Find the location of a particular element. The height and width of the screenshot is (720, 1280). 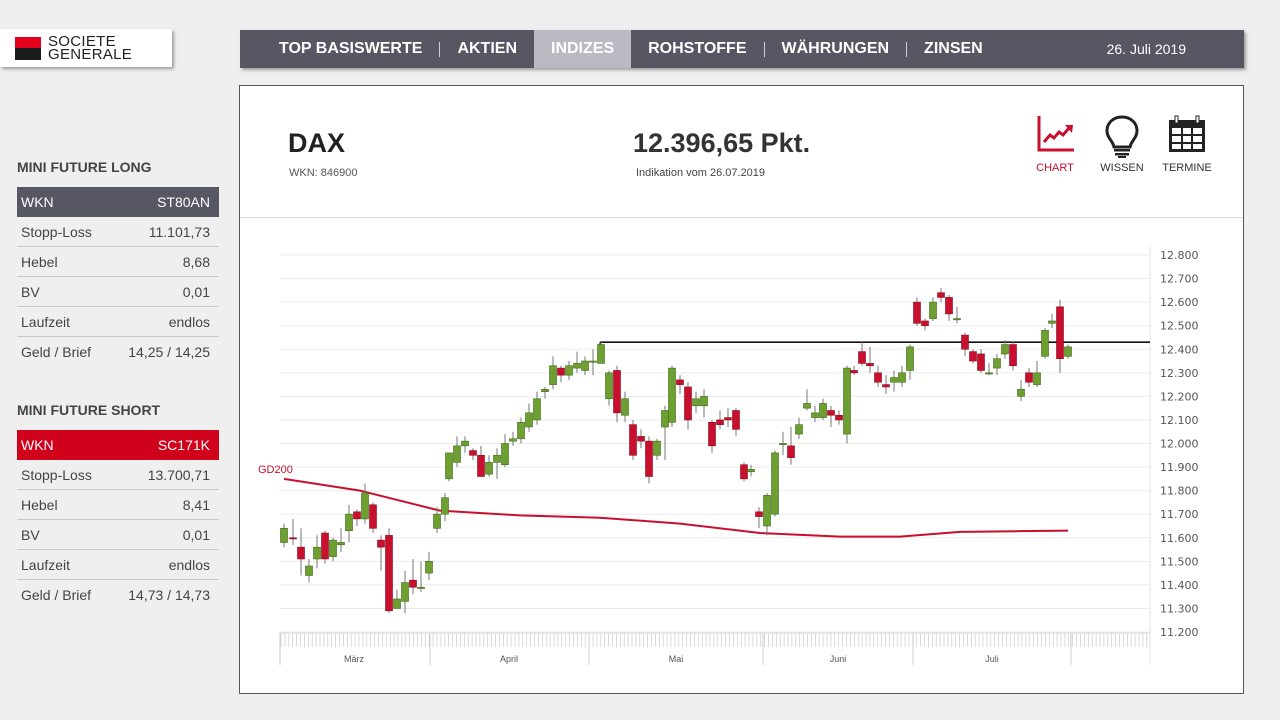

long-row-bv: BV 0,01 is located at coordinates (118, 292).